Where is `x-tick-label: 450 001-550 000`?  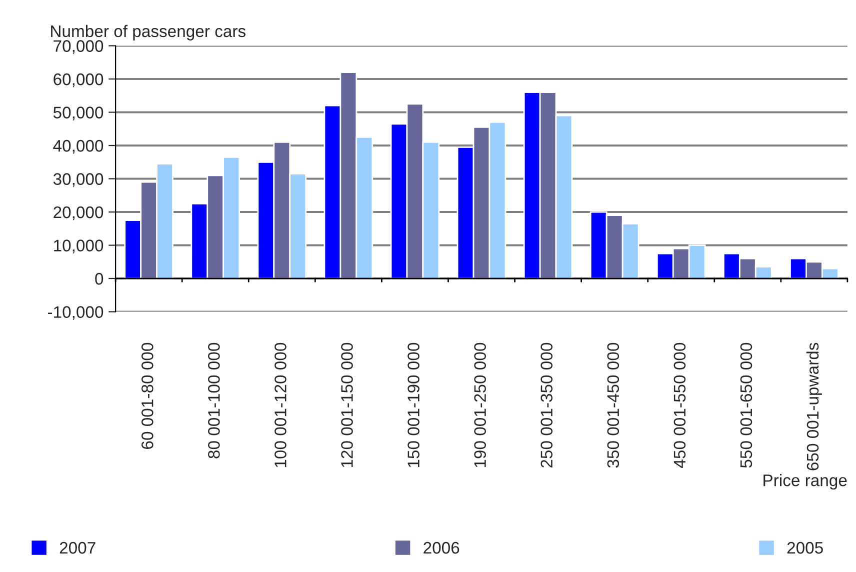 x-tick-label: 450 001-550 000 is located at coordinates (680, 405).